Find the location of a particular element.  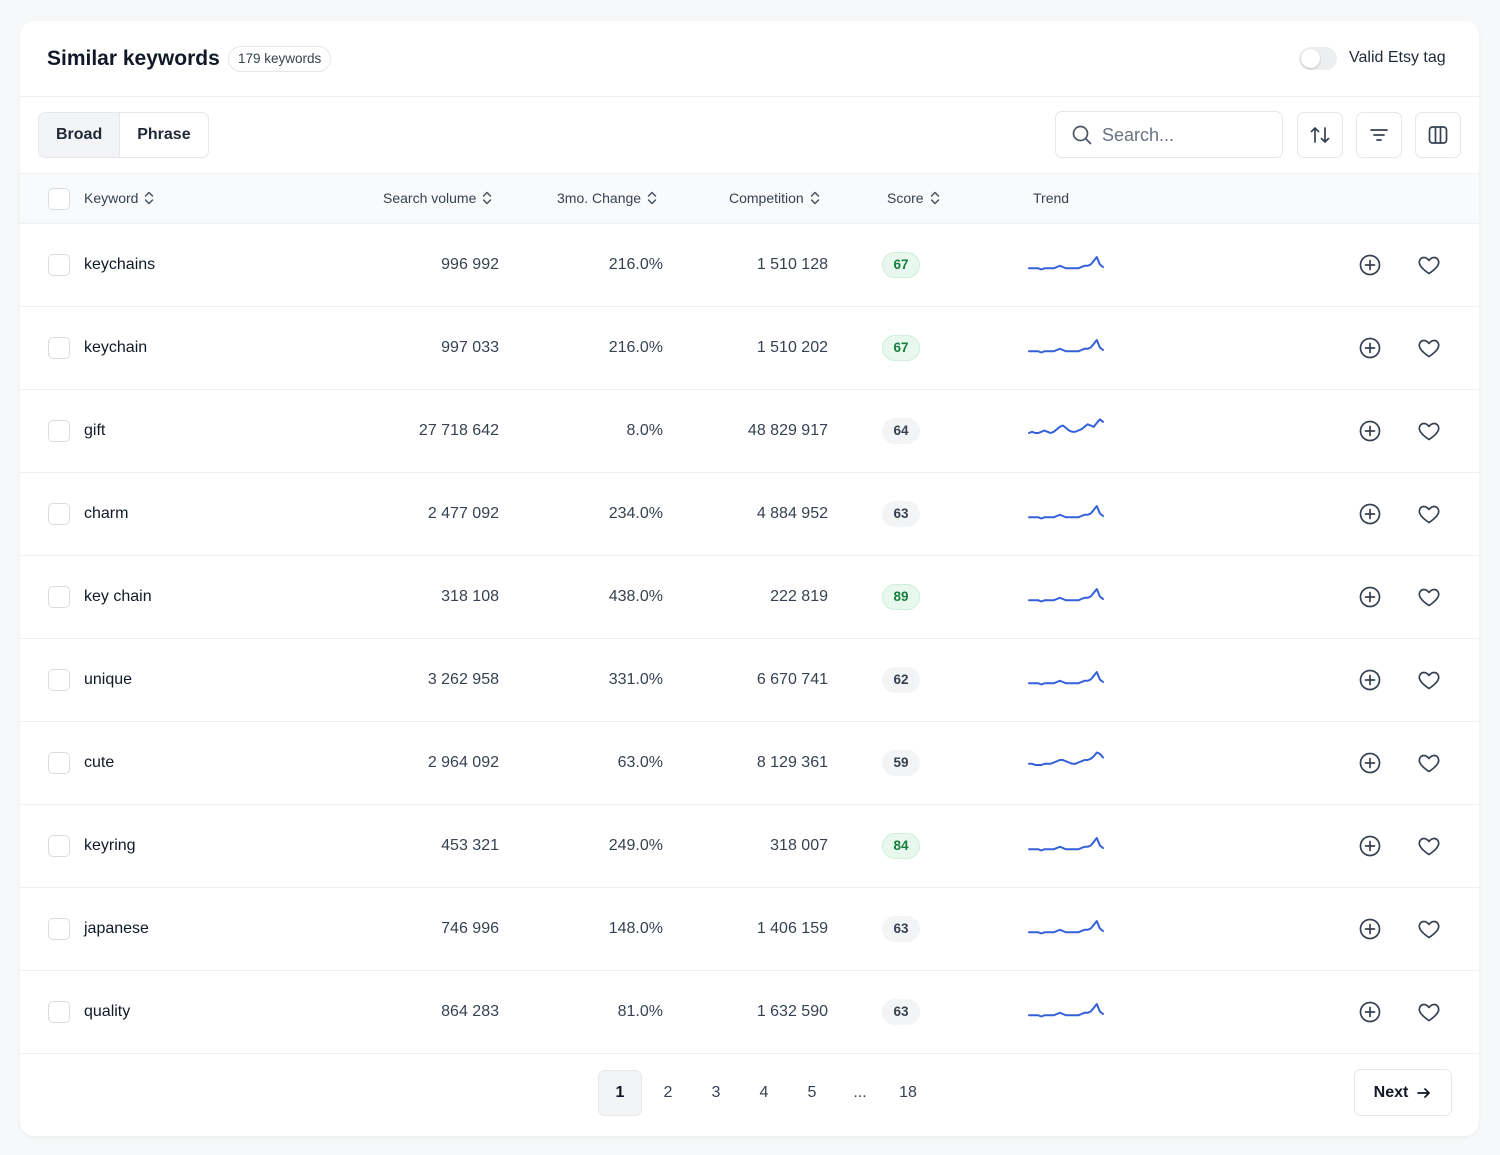

competition-cell: 1 406 159 is located at coordinates (792, 928).